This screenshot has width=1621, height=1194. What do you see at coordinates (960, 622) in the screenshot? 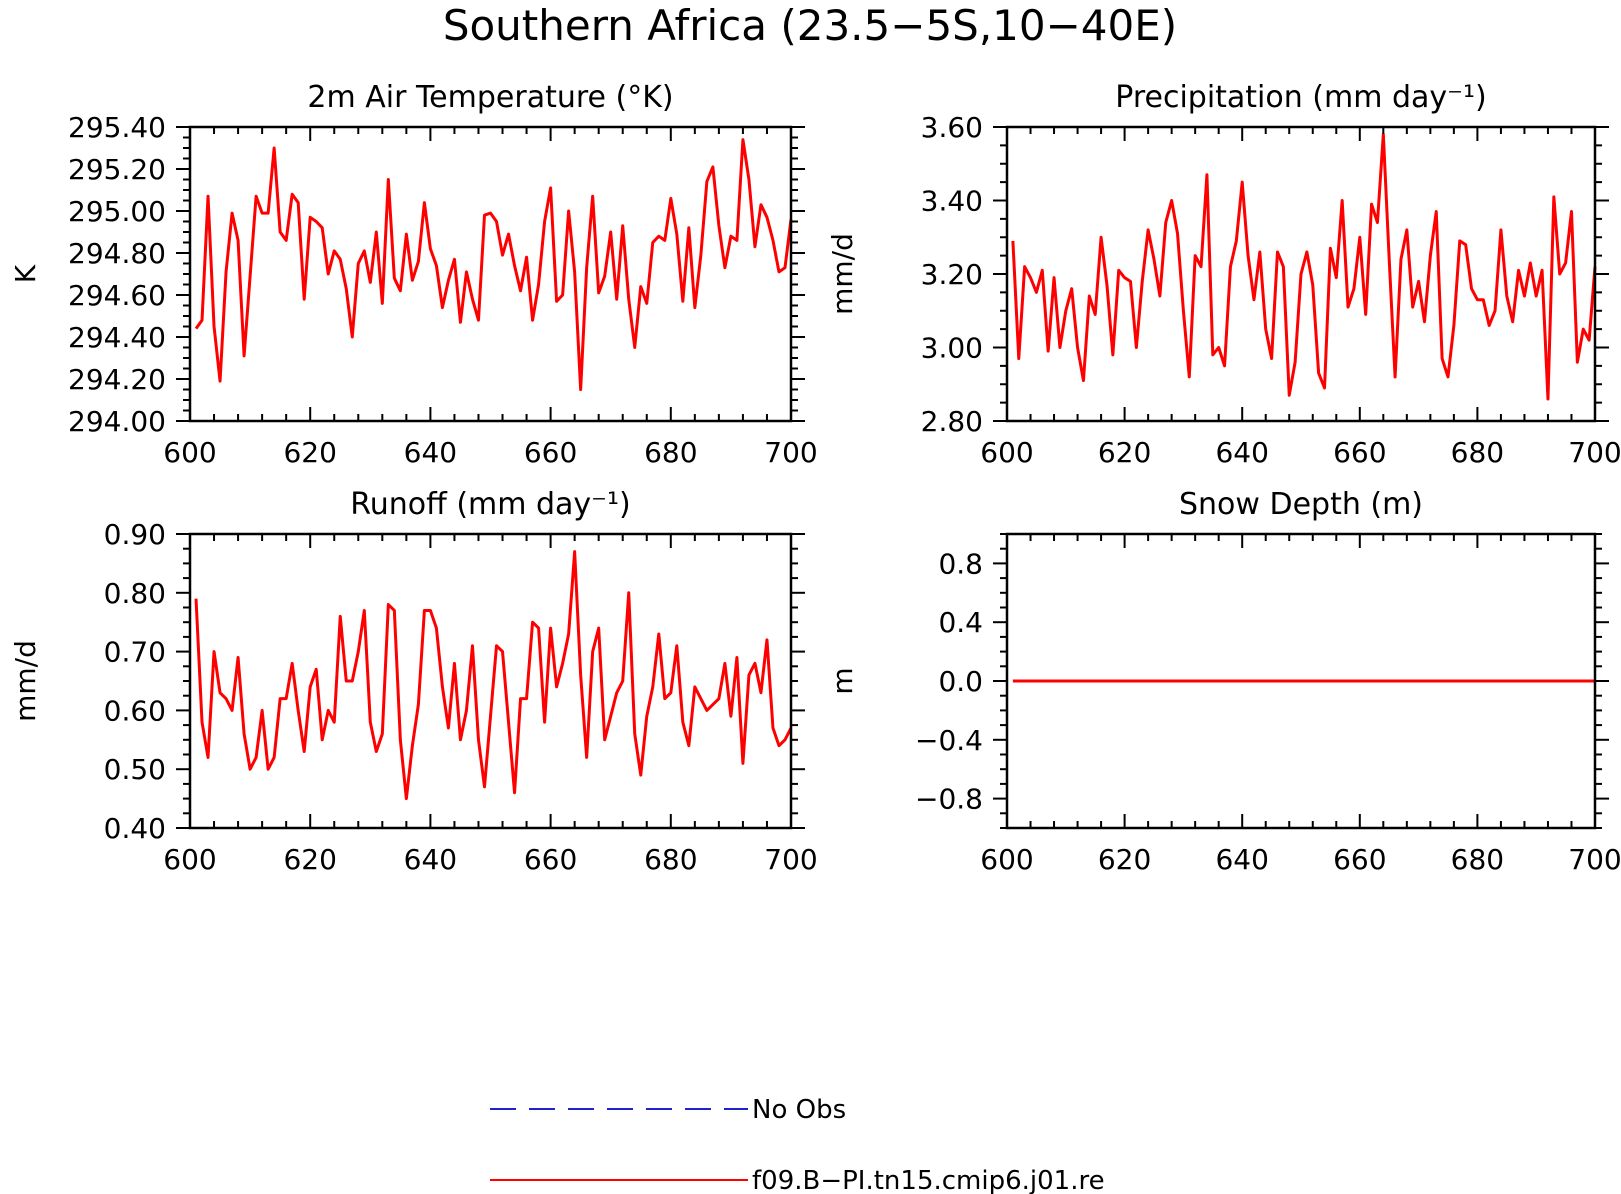
I see `y-tick-label: 0.4` at bounding box center [960, 622].